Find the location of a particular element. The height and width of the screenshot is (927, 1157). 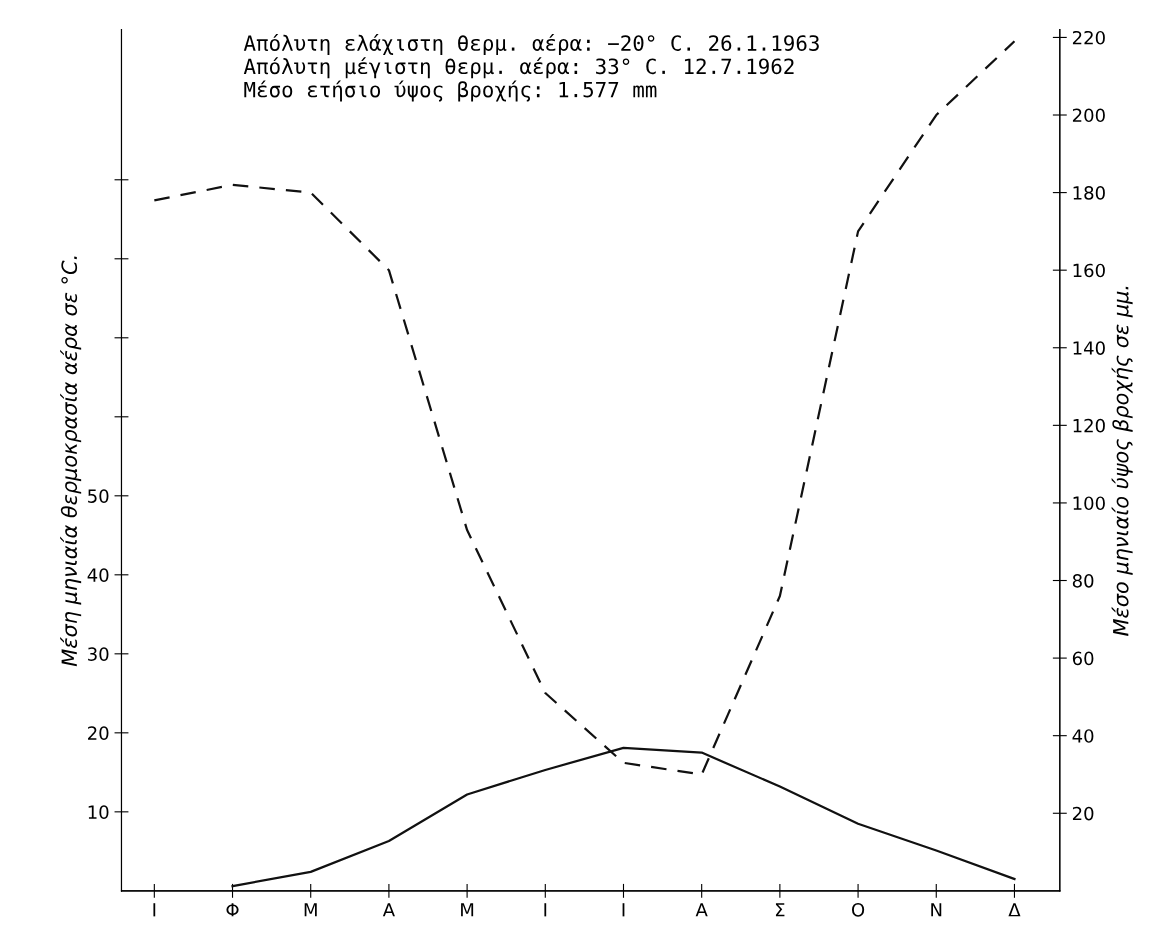

y2-tick-label: 20 is located at coordinates (1083, 813).